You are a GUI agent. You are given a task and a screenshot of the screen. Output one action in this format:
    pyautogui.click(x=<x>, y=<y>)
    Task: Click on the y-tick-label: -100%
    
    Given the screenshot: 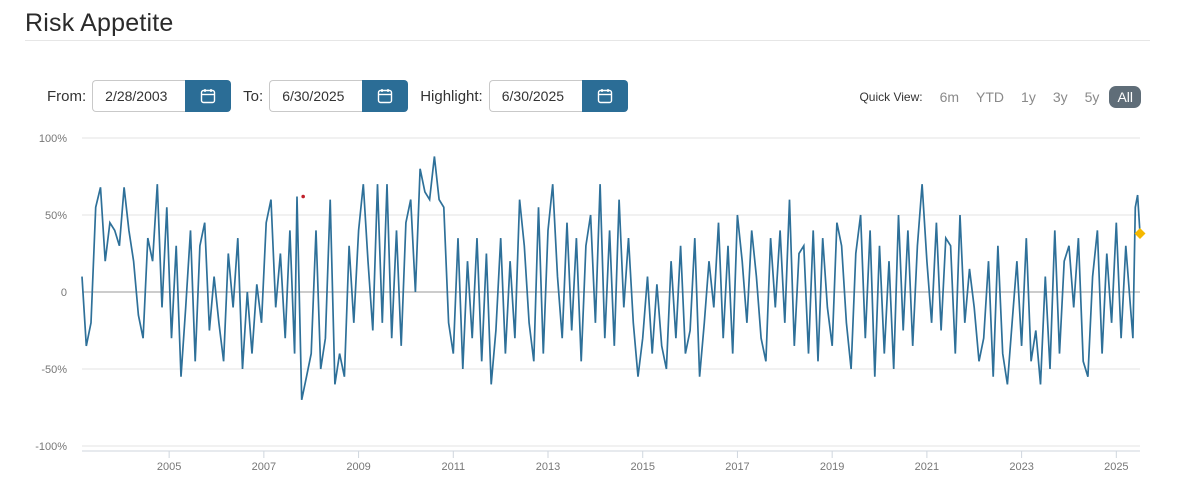 What is the action you would take?
    pyautogui.click(x=51, y=447)
    